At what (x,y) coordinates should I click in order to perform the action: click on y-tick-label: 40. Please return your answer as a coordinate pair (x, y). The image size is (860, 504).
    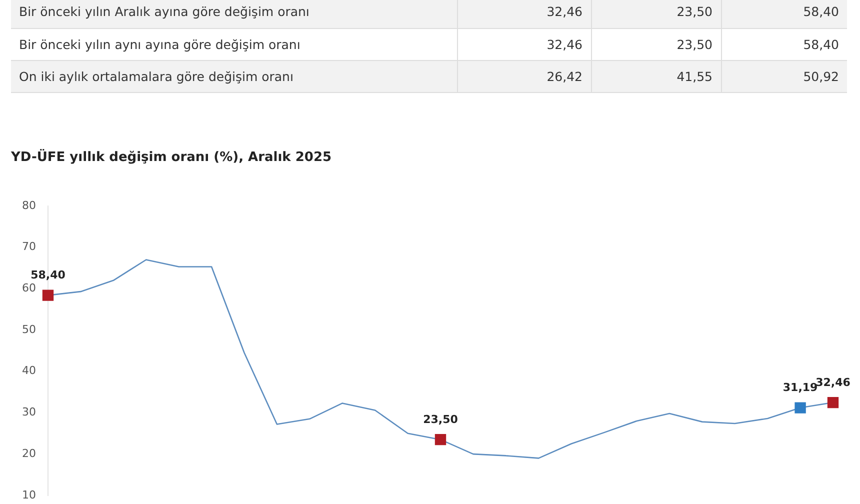
    Looking at the image, I should click on (29, 371).